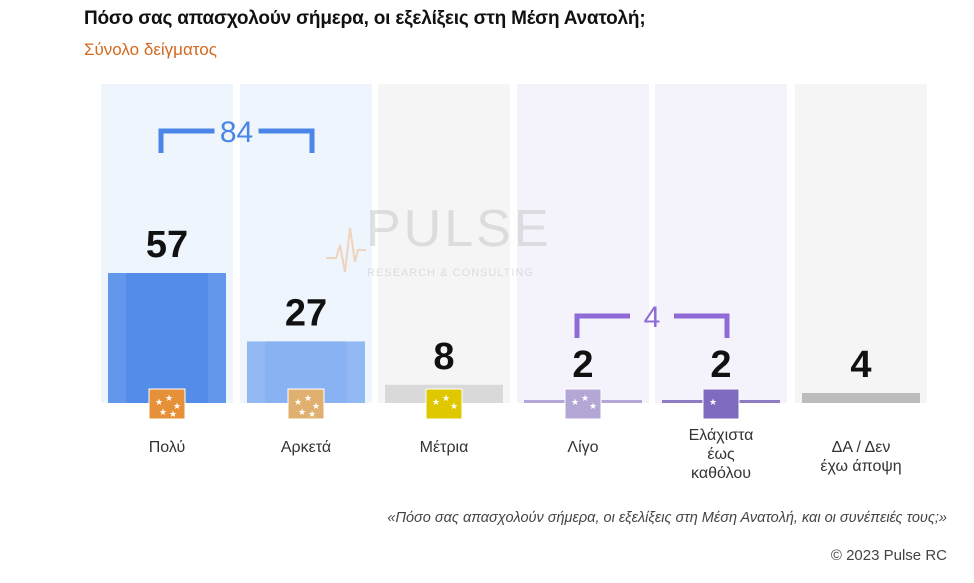 The height and width of the screenshot is (583, 974). I want to click on watermark-pulse-line, so click(346, 250).